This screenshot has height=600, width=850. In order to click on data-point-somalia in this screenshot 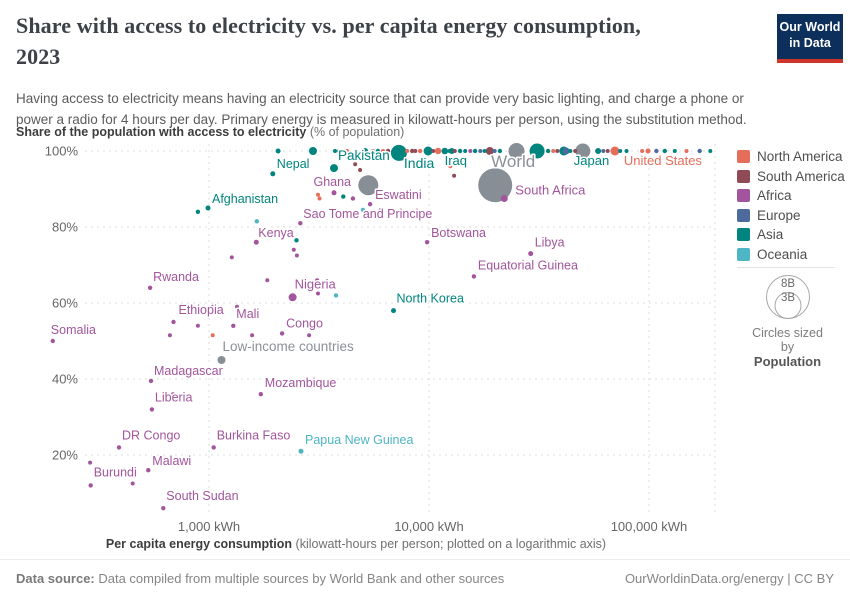, I will do `click(52, 341)`.